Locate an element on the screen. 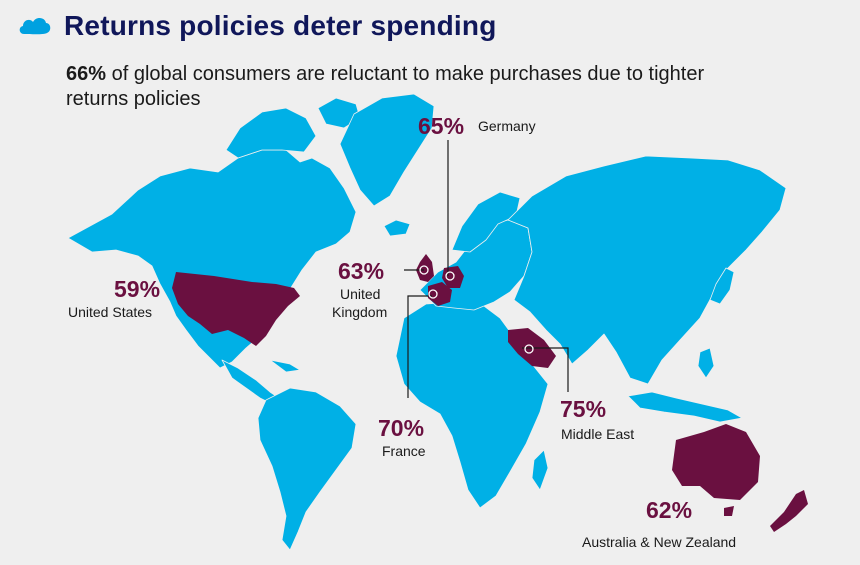 The height and width of the screenshot is (565, 860). us-label: United States is located at coordinates (110, 312).